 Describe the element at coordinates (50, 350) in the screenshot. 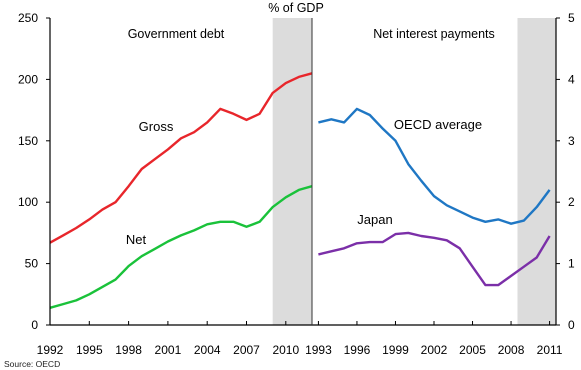

I see `x-tick-label: 1992` at that location.